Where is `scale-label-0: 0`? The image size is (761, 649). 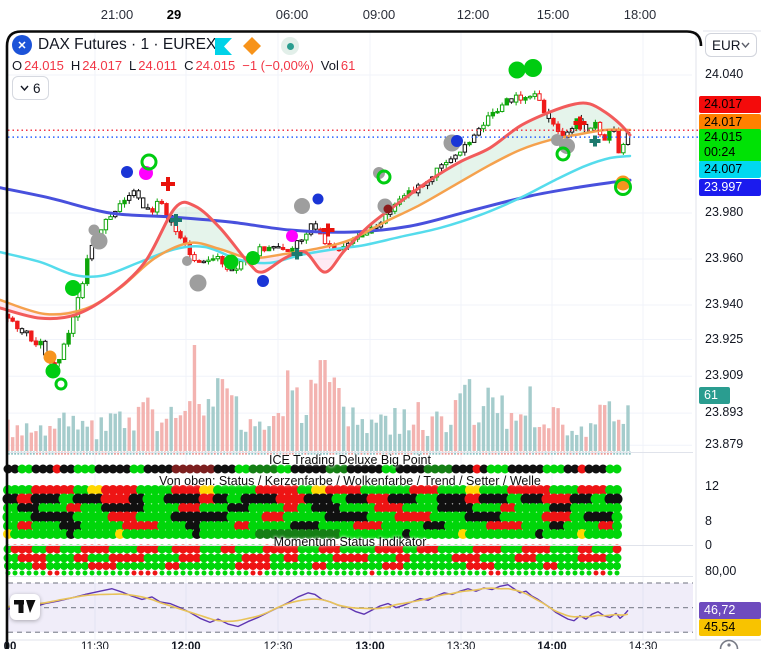
scale-label-0: 0 is located at coordinates (708, 545).